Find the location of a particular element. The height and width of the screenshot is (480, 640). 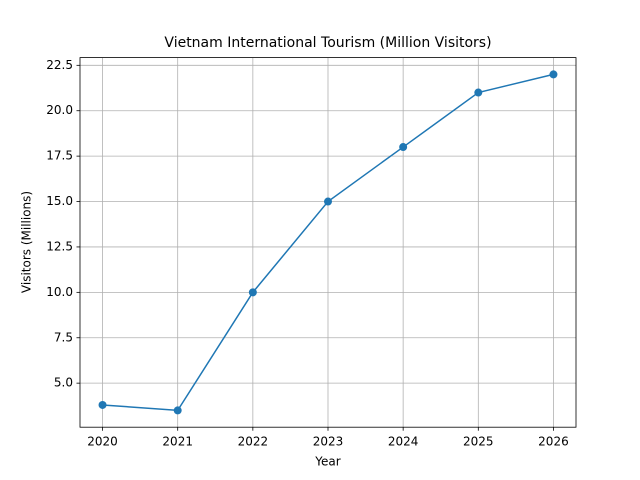

y-tick-label: 15.0 is located at coordinates (59, 201).